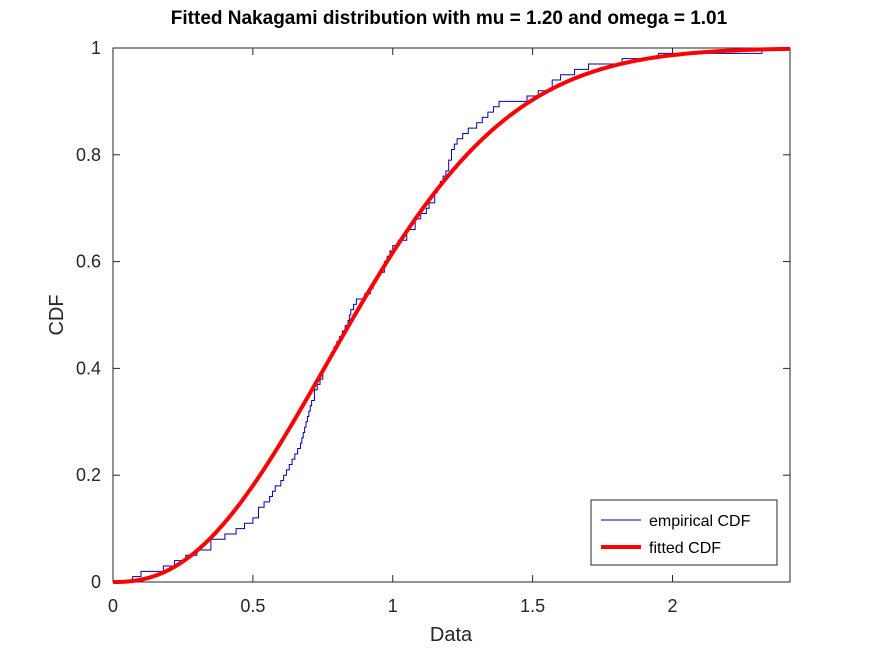  Describe the element at coordinates (88, 262) in the screenshot. I see `y-tick-label: 0.6` at that location.